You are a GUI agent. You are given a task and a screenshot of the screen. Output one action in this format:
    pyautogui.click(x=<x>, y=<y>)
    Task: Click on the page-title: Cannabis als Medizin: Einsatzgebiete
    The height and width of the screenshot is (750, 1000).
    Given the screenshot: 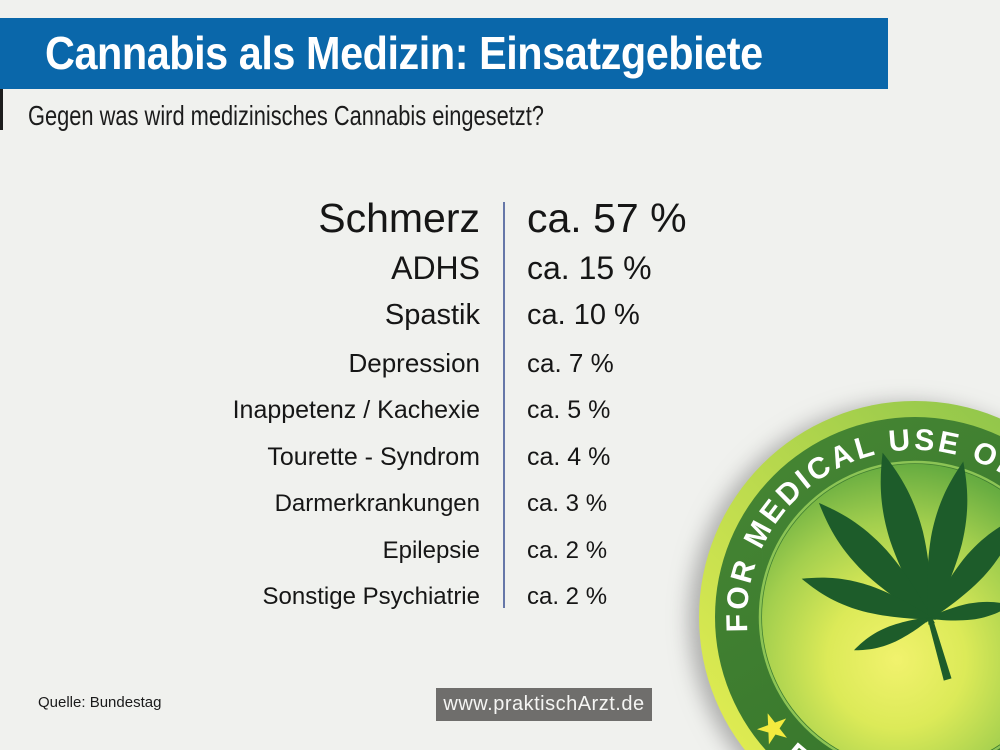 What is the action you would take?
    pyautogui.click(x=404, y=53)
    